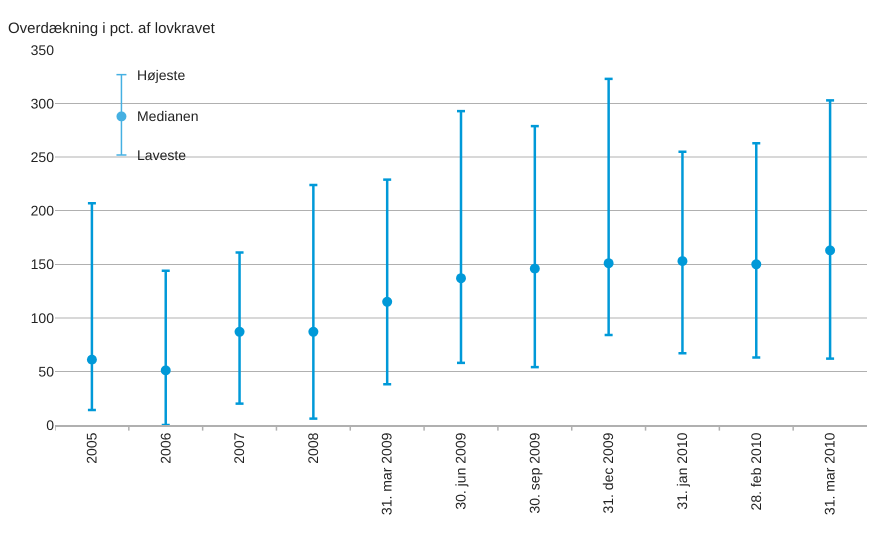  Describe the element at coordinates (534, 473) in the screenshot. I see `x-tick-label: 30. sep 2009` at that location.